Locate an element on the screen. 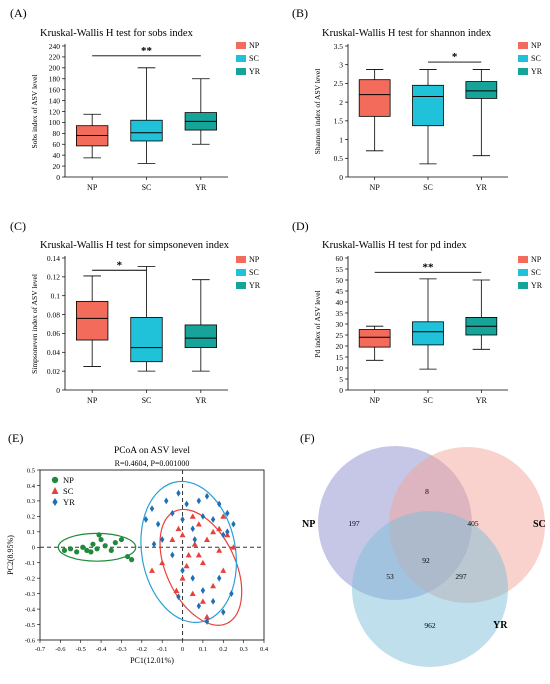  y-tick-label: 5 is located at coordinates (341, 379).